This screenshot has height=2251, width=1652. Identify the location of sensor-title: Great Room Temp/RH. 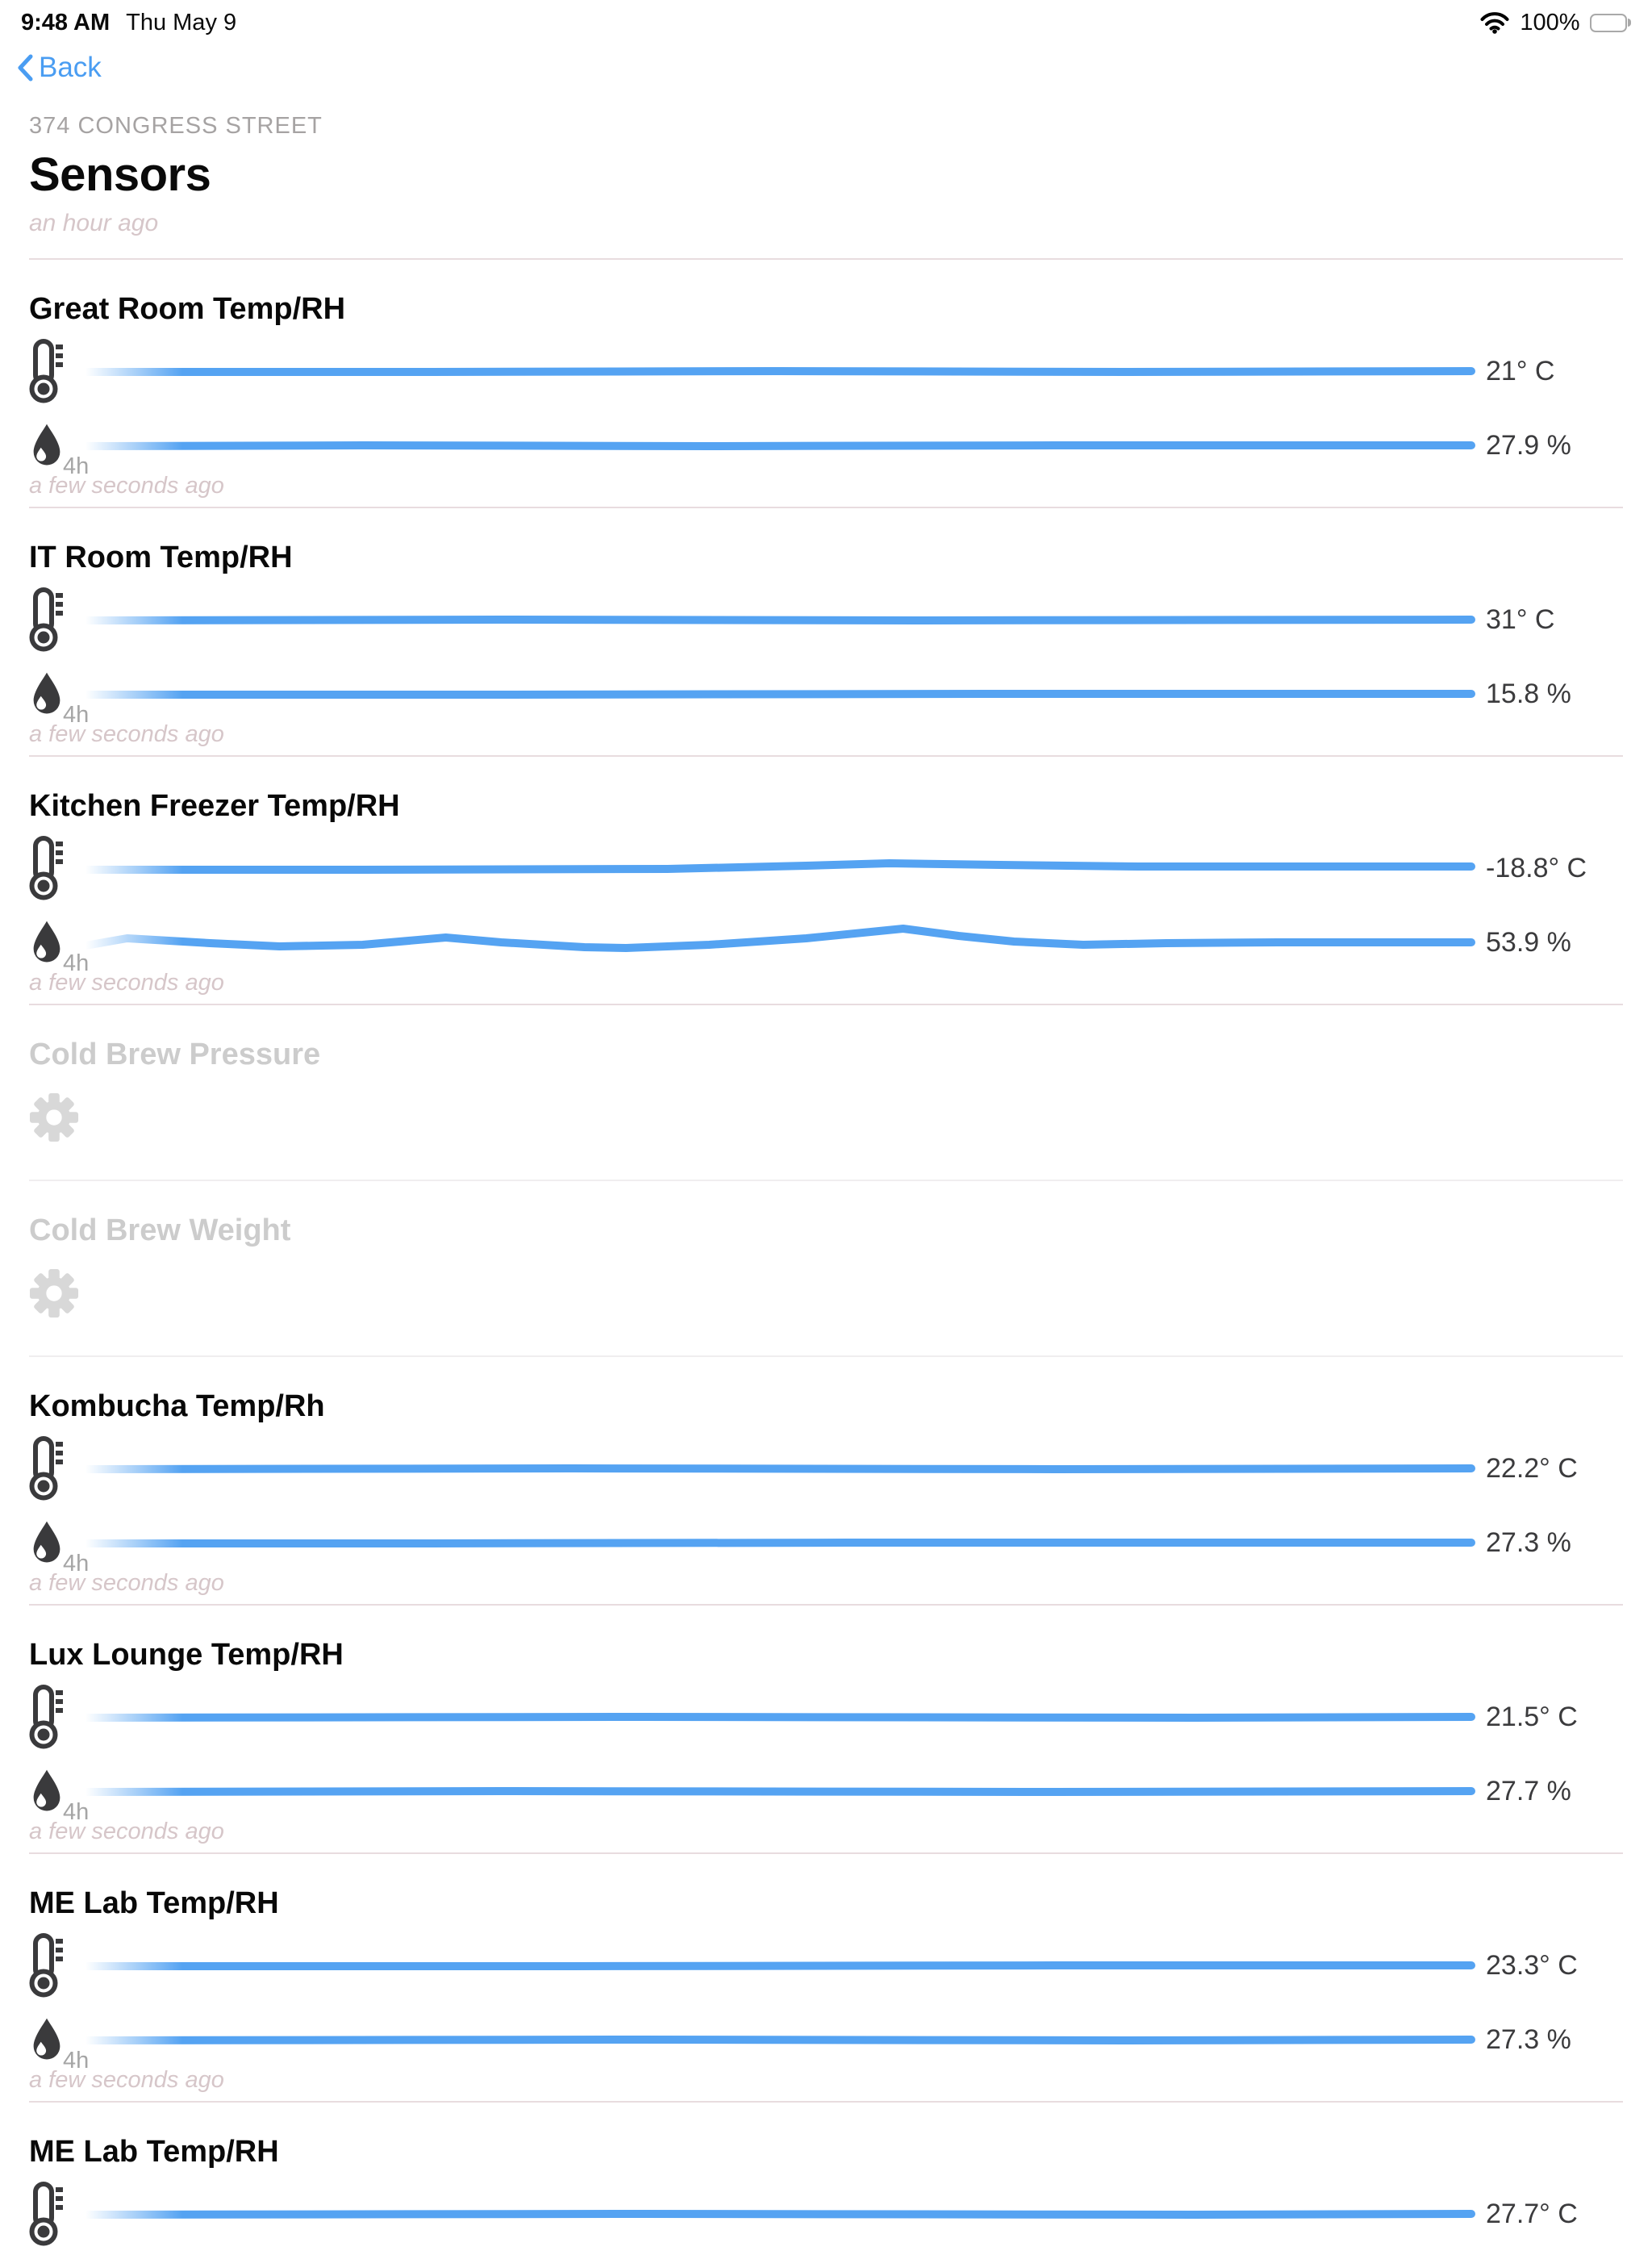
(187, 309).